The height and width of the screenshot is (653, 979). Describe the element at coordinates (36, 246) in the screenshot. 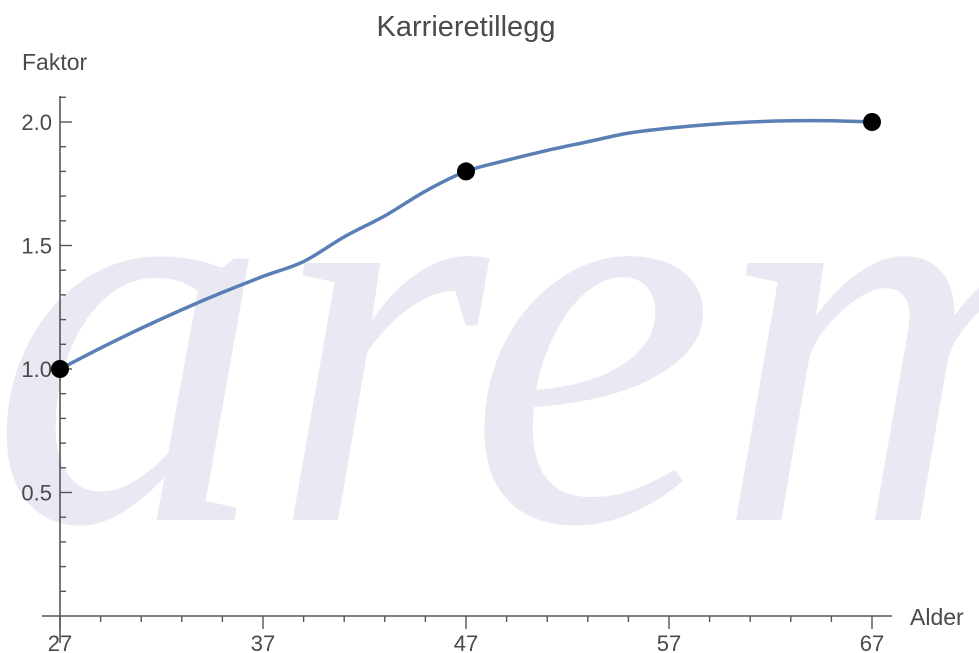

I see `y-tick-label: 1.5` at that location.